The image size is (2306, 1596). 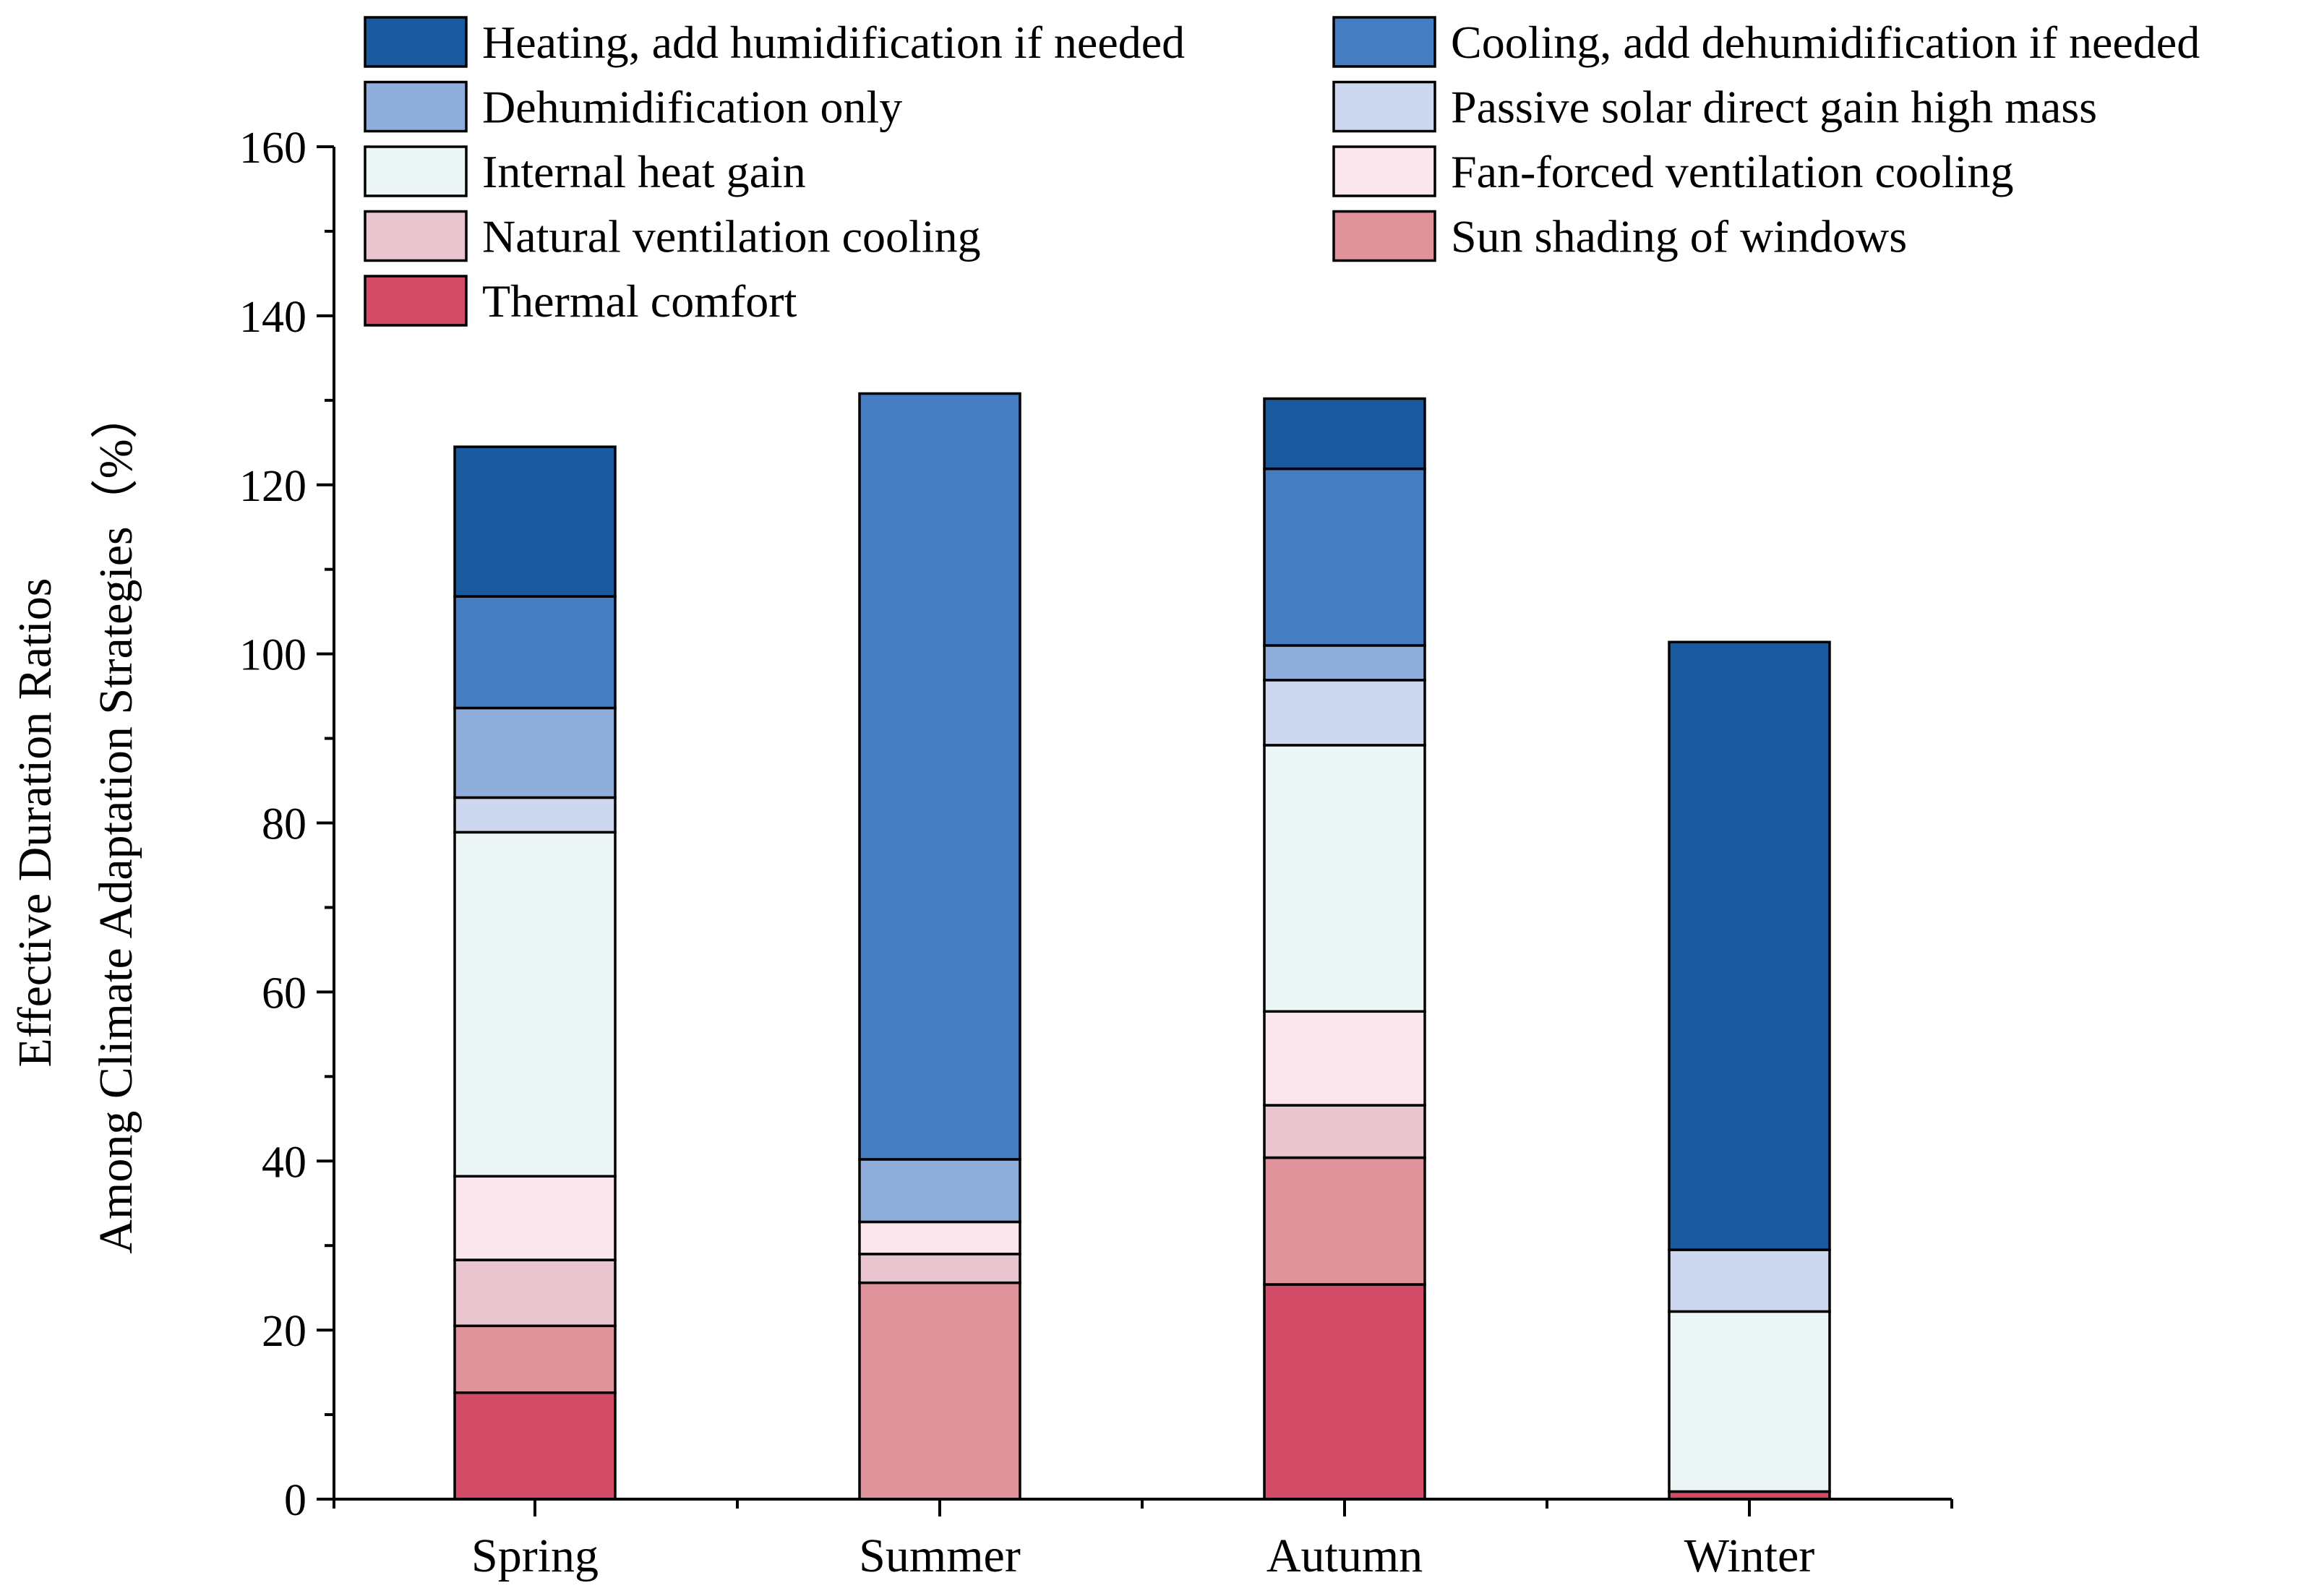 What do you see at coordinates (1384, 171) in the screenshot?
I see `legend-swatch-fan-forced-ventilation-cooling` at bounding box center [1384, 171].